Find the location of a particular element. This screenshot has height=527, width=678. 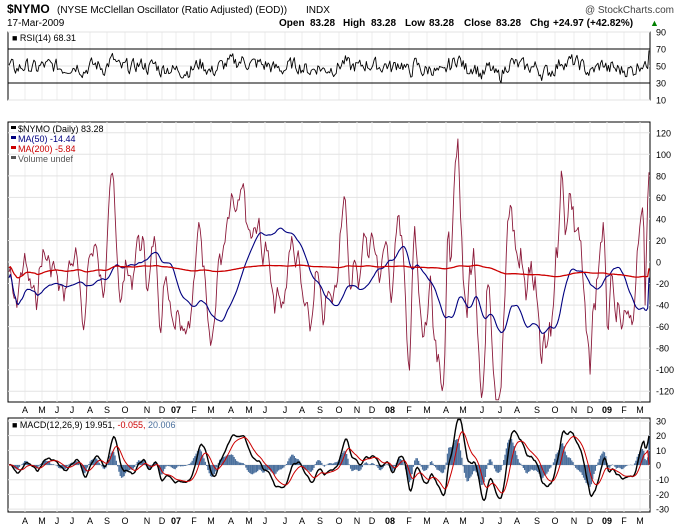

rsi-y-tick-label: 10 is located at coordinates (661, 101).